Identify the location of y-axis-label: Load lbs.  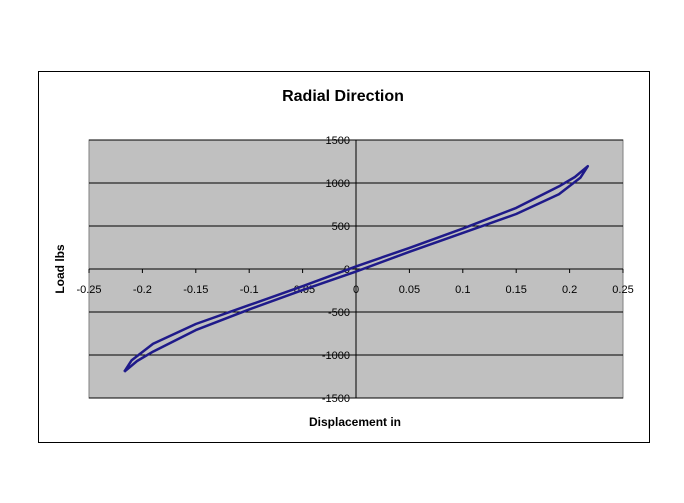
(60, 269).